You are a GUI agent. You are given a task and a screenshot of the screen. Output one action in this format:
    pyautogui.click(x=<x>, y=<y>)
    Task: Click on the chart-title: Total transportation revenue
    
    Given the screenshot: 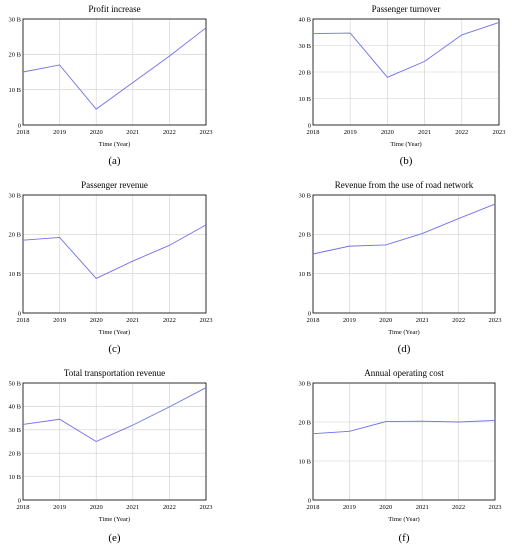 What is the action you would take?
    pyautogui.click(x=114, y=373)
    